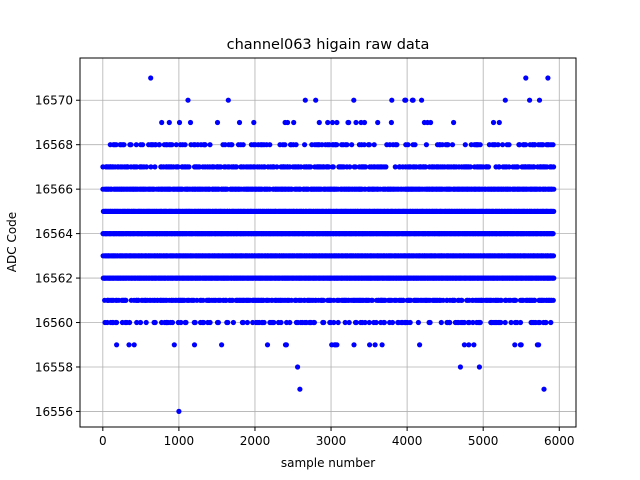  Describe the element at coordinates (255, 441) in the screenshot. I see `x-tick-label: 2000` at that location.